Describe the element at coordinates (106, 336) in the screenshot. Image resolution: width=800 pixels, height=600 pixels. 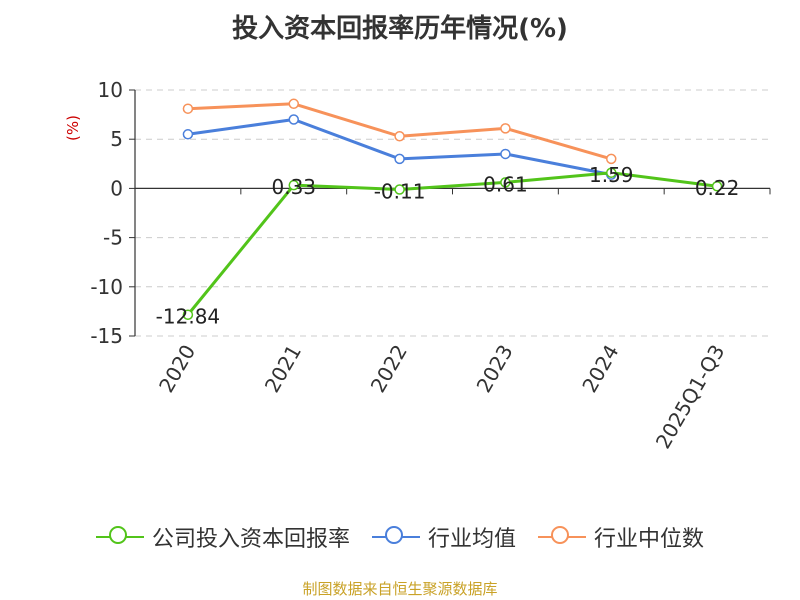
I see `y-tick-label: -15` at that location.